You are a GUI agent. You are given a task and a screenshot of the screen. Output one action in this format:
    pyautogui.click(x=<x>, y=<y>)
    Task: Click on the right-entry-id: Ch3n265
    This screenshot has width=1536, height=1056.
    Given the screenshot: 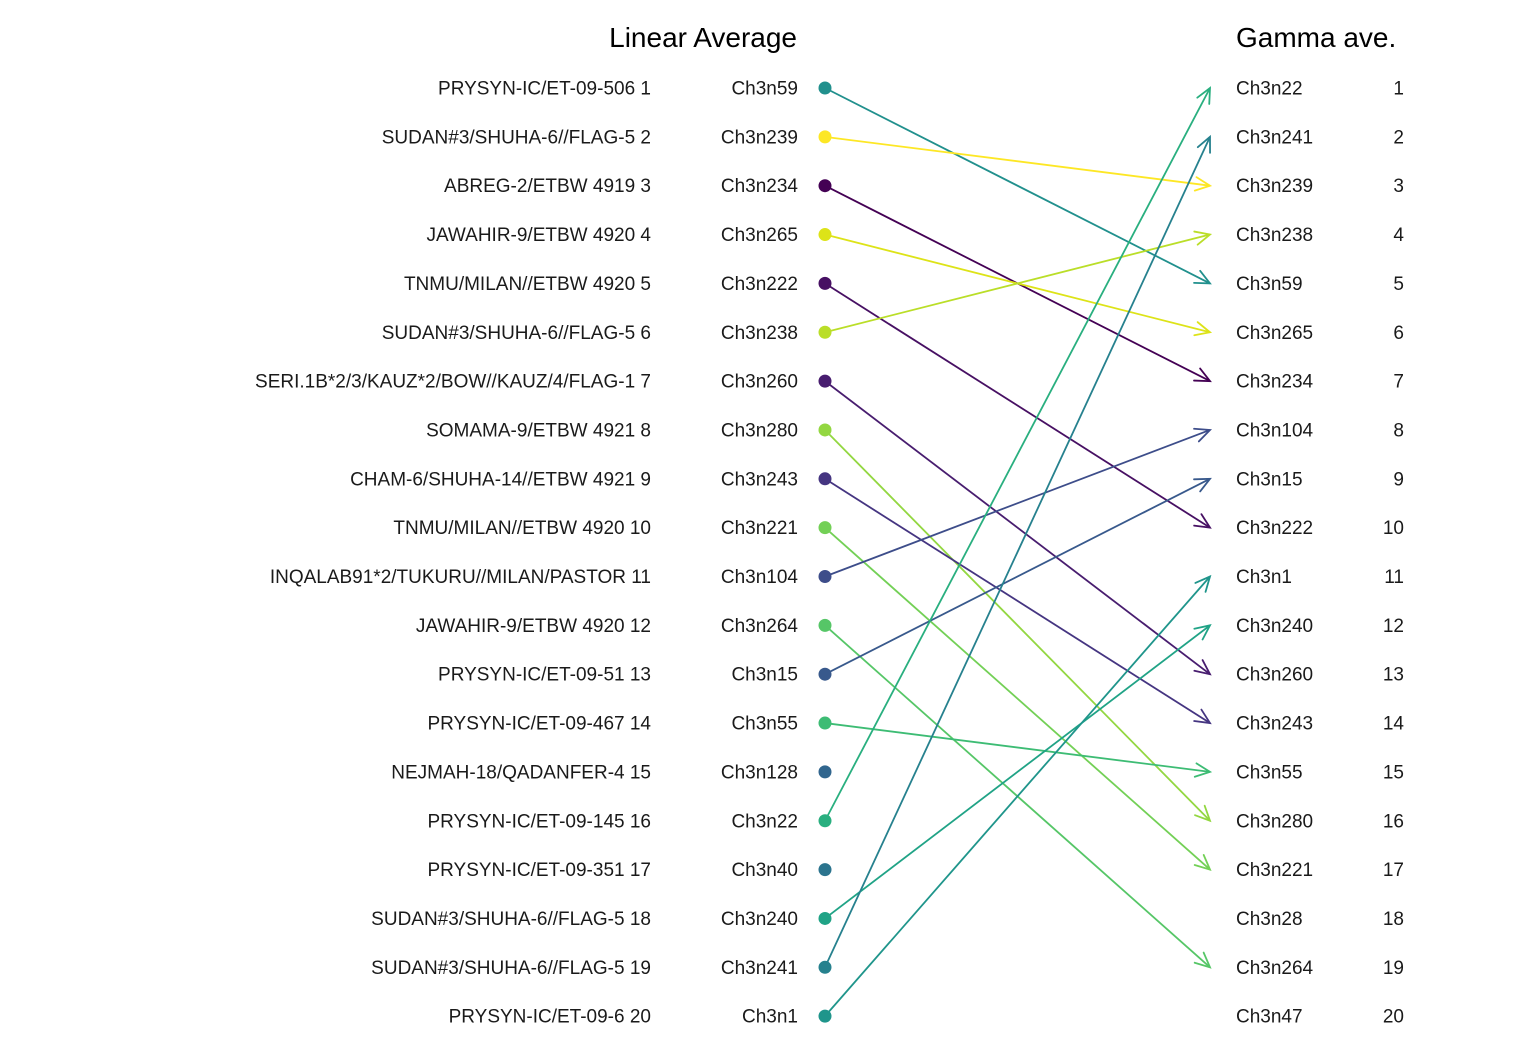 What is the action you would take?
    pyautogui.click(x=1274, y=333)
    